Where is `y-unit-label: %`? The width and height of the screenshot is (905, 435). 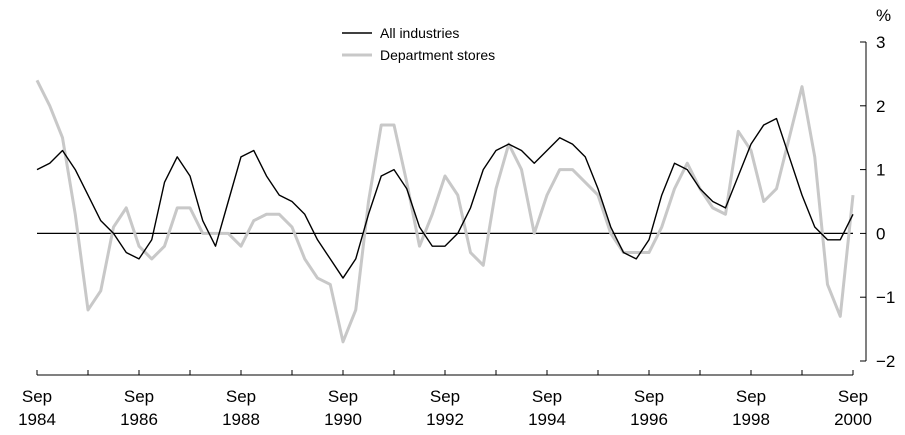
y-unit-label: % is located at coordinates (883, 15).